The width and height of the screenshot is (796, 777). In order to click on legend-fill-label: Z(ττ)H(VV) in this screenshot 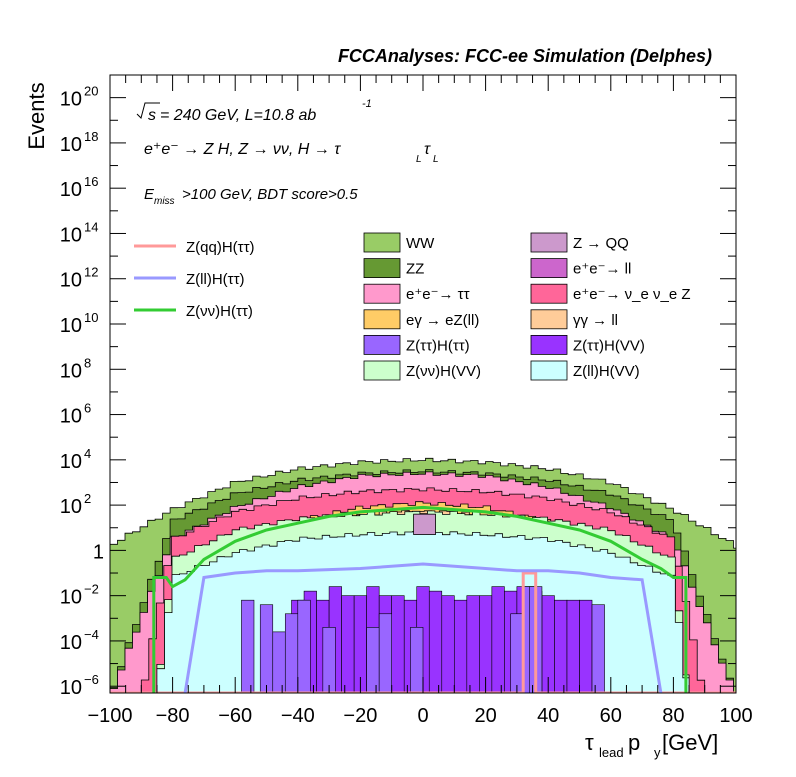, I will do `click(609, 345)`.